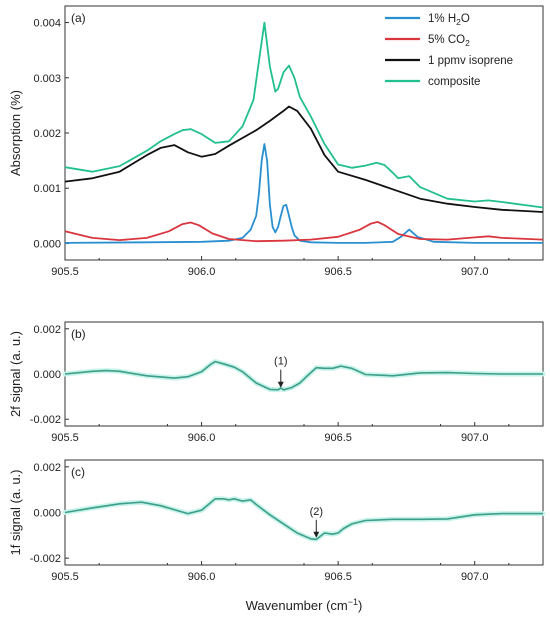 The height and width of the screenshot is (624, 550). Describe the element at coordinates (78, 472) in the screenshot. I see `panel-label: (c)` at that location.